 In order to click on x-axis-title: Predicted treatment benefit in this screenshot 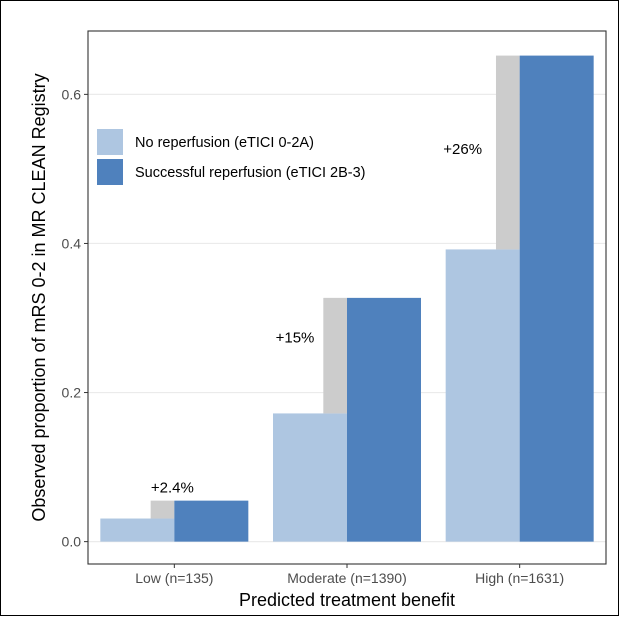, I will do `click(347, 600)`.